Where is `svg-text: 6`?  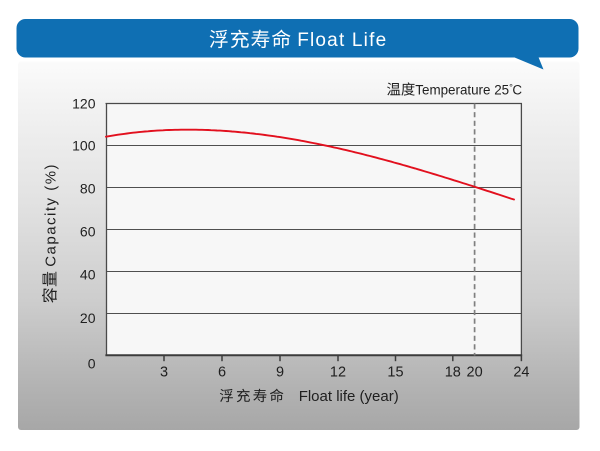
svg-text: 6 is located at coordinates (222, 372).